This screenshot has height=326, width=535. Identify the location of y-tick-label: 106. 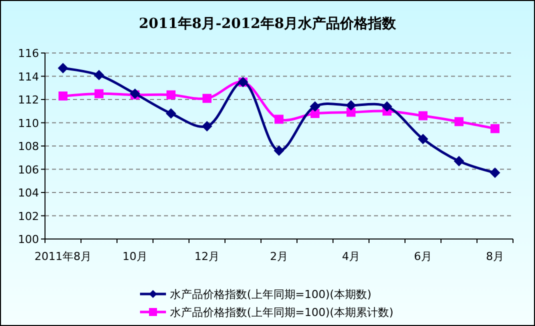
(28, 169).